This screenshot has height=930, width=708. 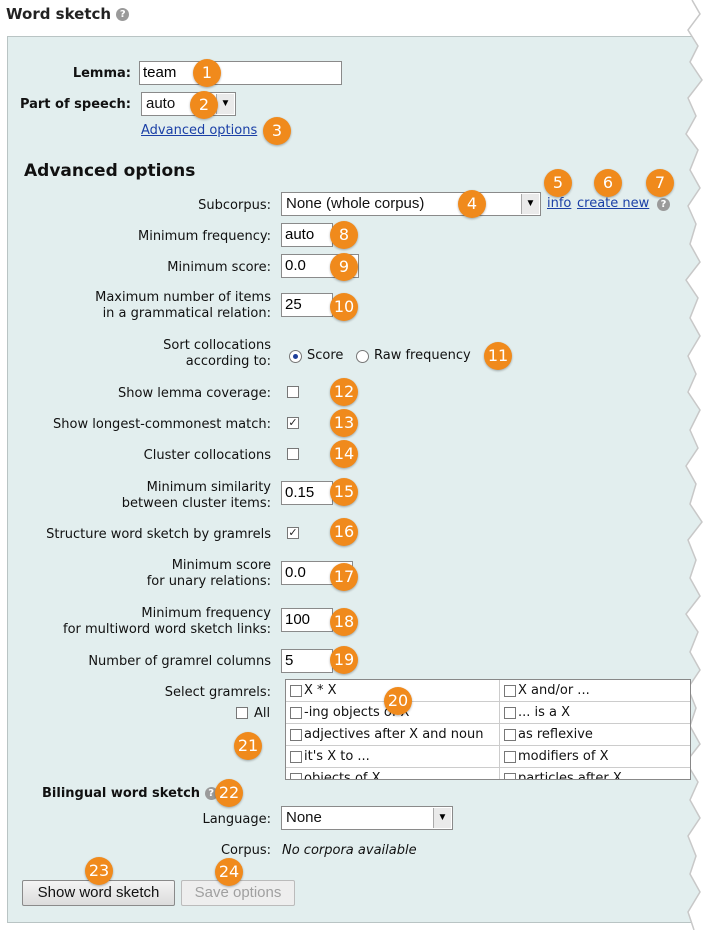 I want to click on callout-badge-2: 2, so click(x=204, y=105).